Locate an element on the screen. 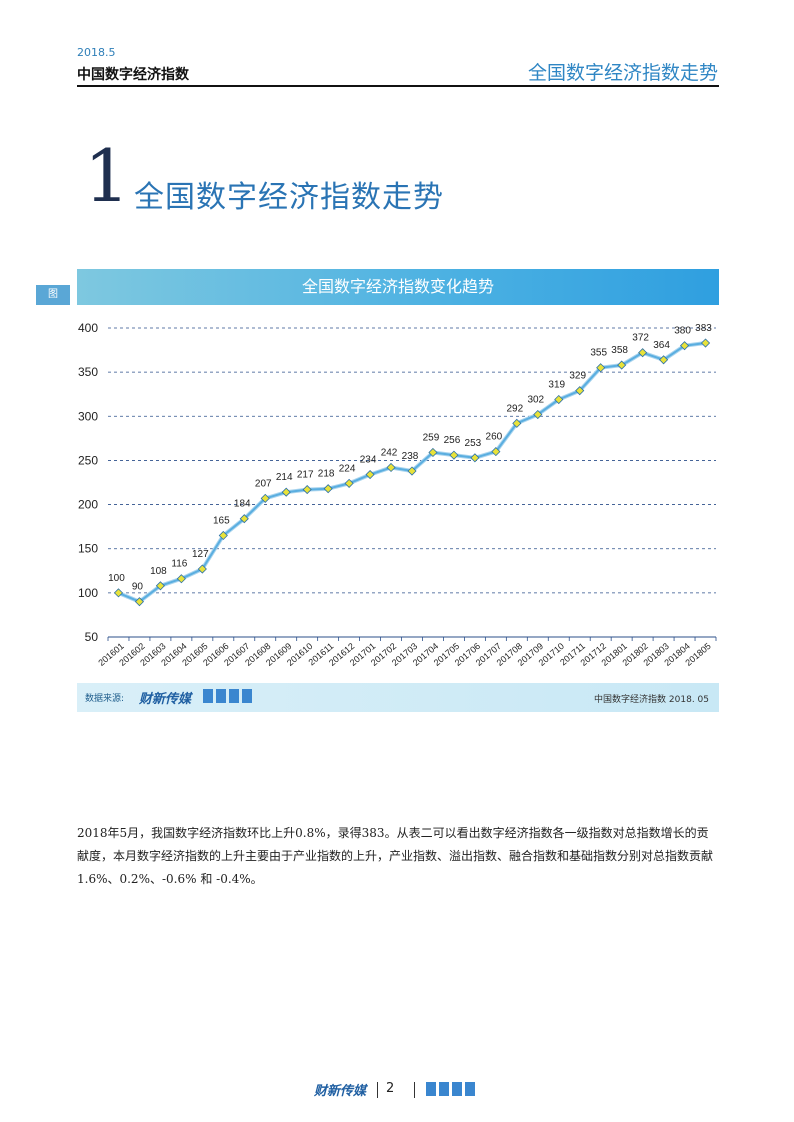 The image size is (794, 1122). footer-brand-logo-icon is located at coordinates (450, 1089).